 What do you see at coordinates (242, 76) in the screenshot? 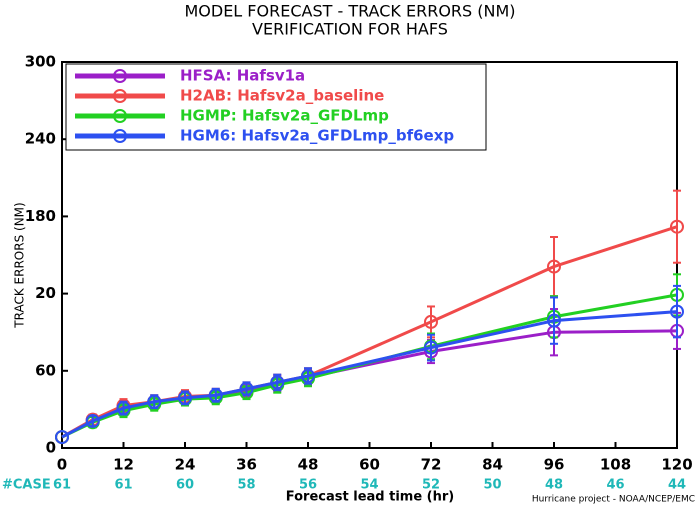
I see `legend-label: HFSA: Hafsv1a` at bounding box center [242, 76].